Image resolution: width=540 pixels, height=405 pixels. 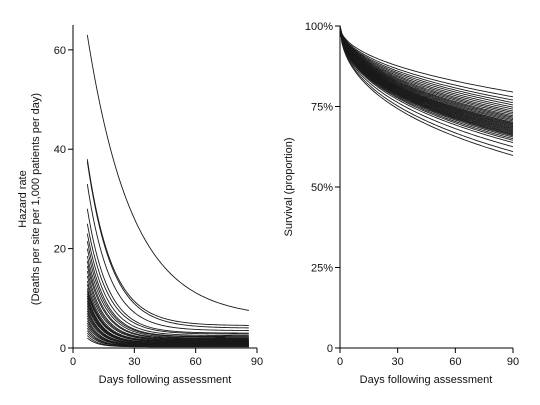 What do you see at coordinates (322, 269) in the screenshot?
I see `y-tick-label: 25%` at bounding box center [322, 269].